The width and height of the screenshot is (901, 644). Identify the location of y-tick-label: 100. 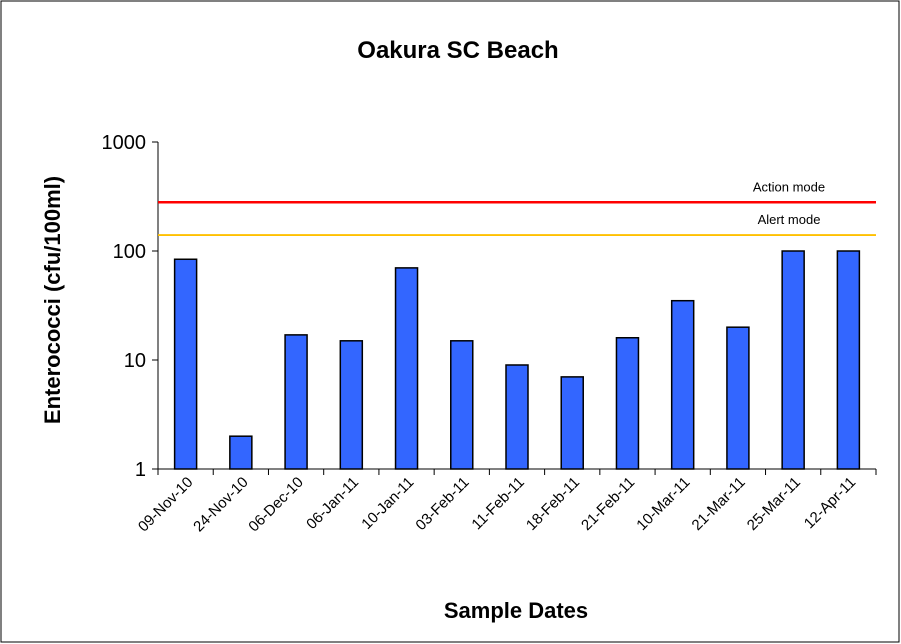
(129, 252).